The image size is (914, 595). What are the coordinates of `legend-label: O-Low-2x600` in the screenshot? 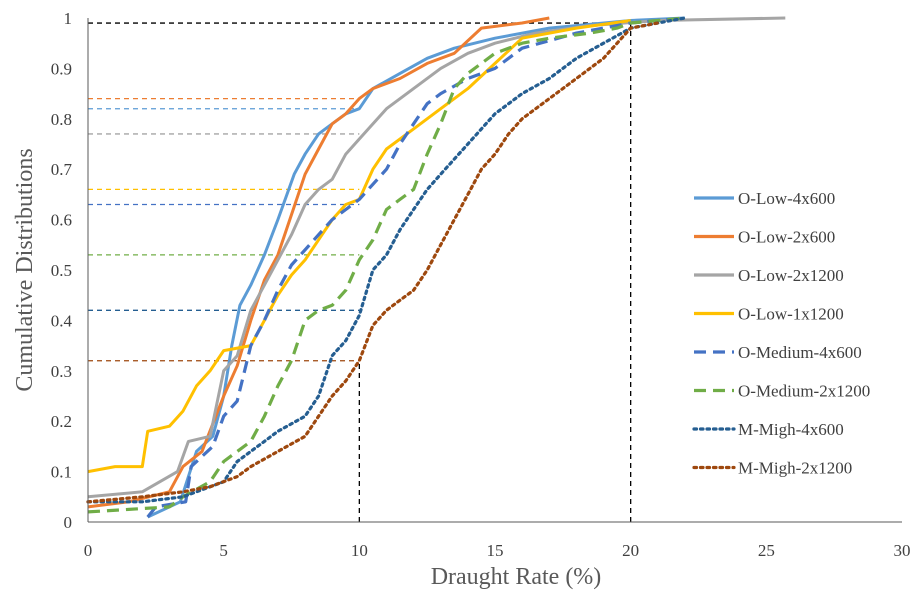 It's located at (786, 237).